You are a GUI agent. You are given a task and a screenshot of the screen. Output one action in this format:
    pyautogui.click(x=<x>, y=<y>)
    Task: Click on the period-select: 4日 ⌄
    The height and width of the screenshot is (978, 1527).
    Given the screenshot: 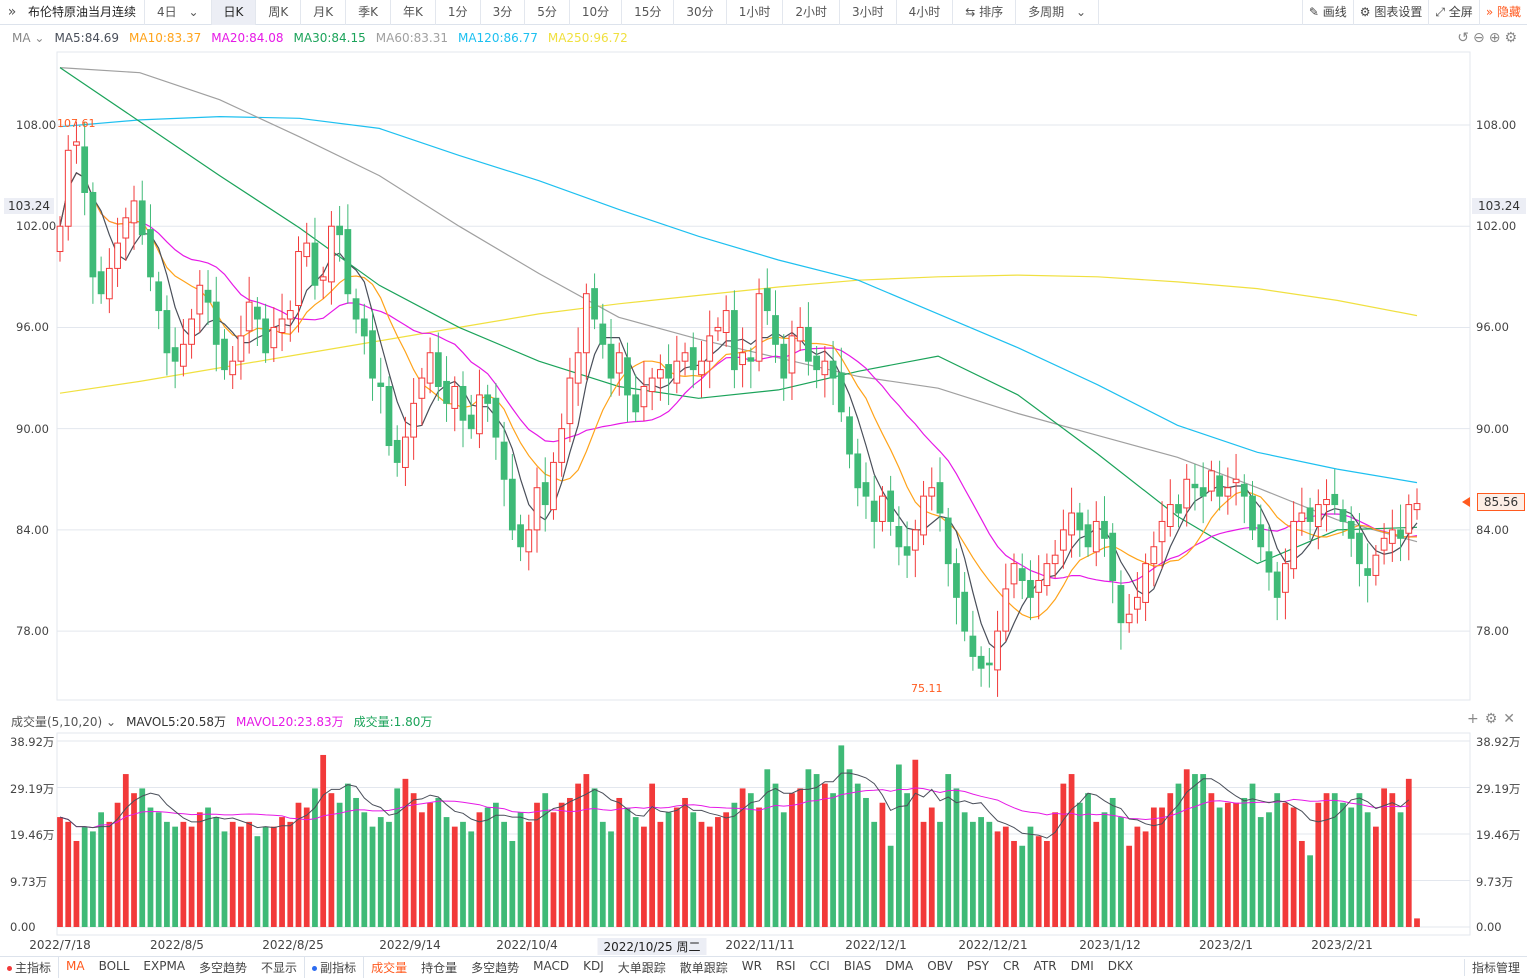 What is the action you would take?
    pyautogui.click(x=178, y=12)
    